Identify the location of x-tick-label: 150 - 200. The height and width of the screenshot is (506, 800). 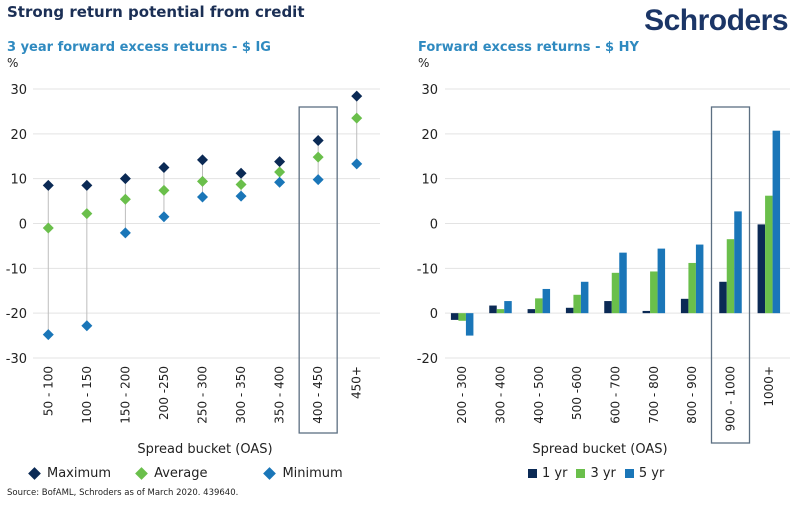
(125, 395).